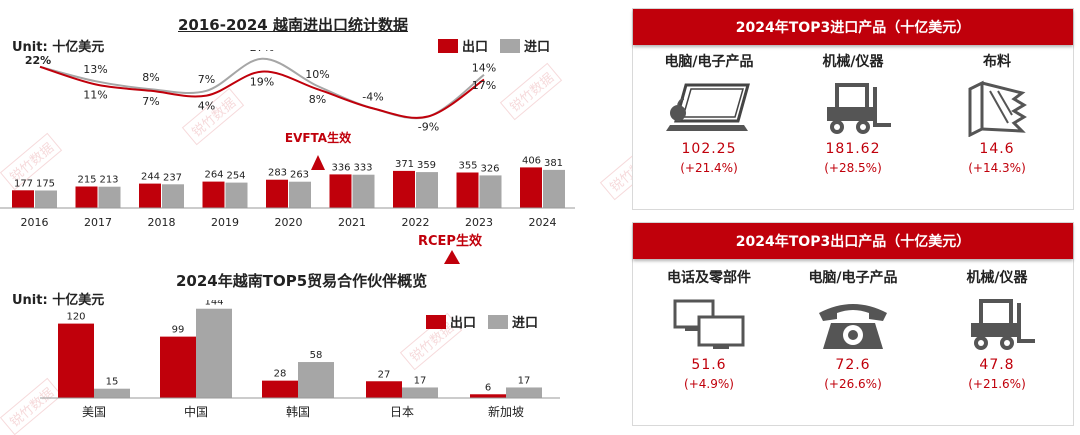 The image size is (1080, 435). I want to click on import-growth-label: 10%, so click(317, 74).